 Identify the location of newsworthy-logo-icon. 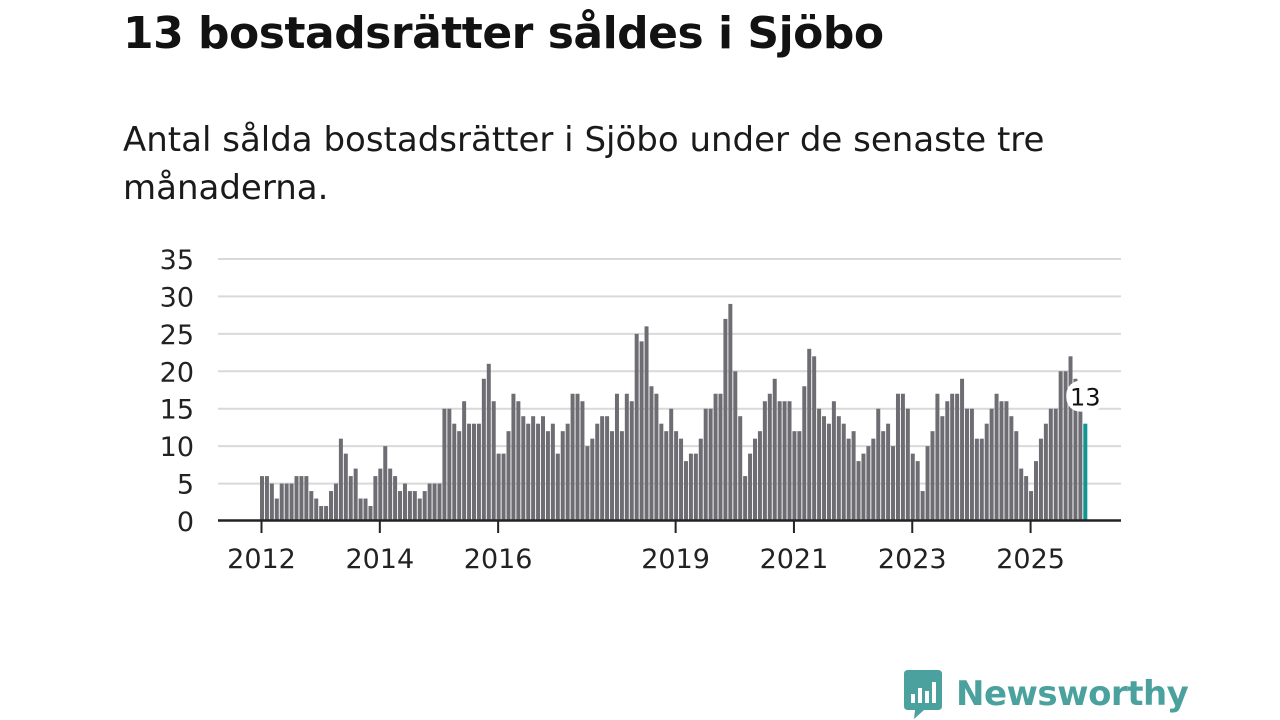
(923, 694).